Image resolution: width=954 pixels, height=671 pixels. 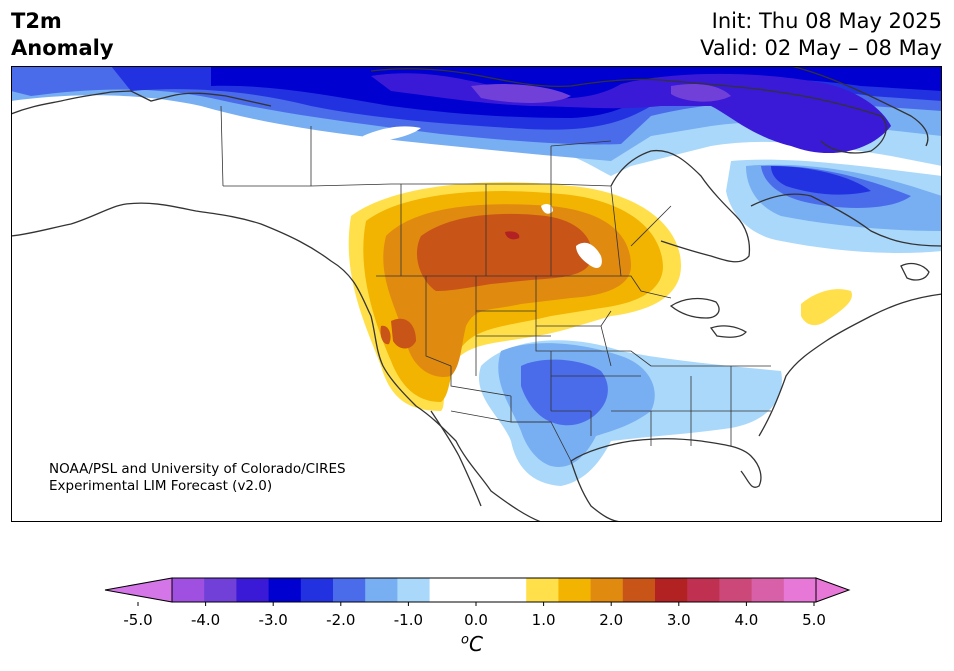 What do you see at coordinates (679, 620) in the screenshot?
I see `colorbar-tick-label: 3.0` at bounding box center [679, 620].